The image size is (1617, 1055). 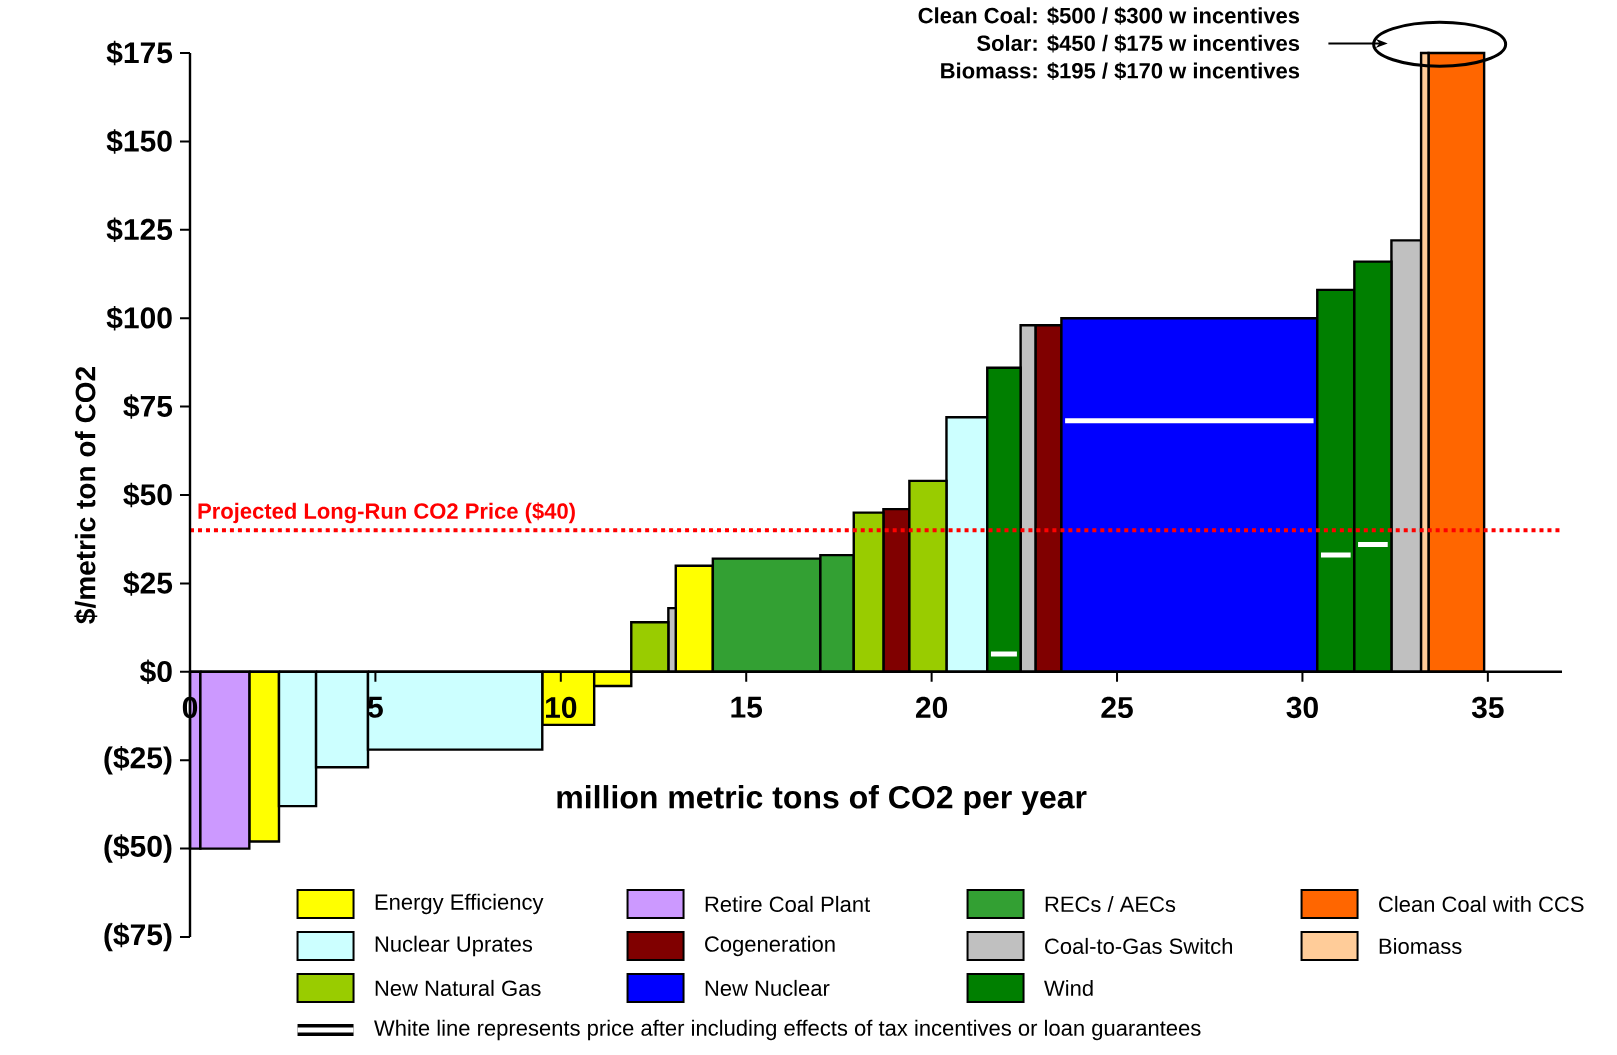 I want to click on y-tick-label: ($25), so click(x=138, y=760).